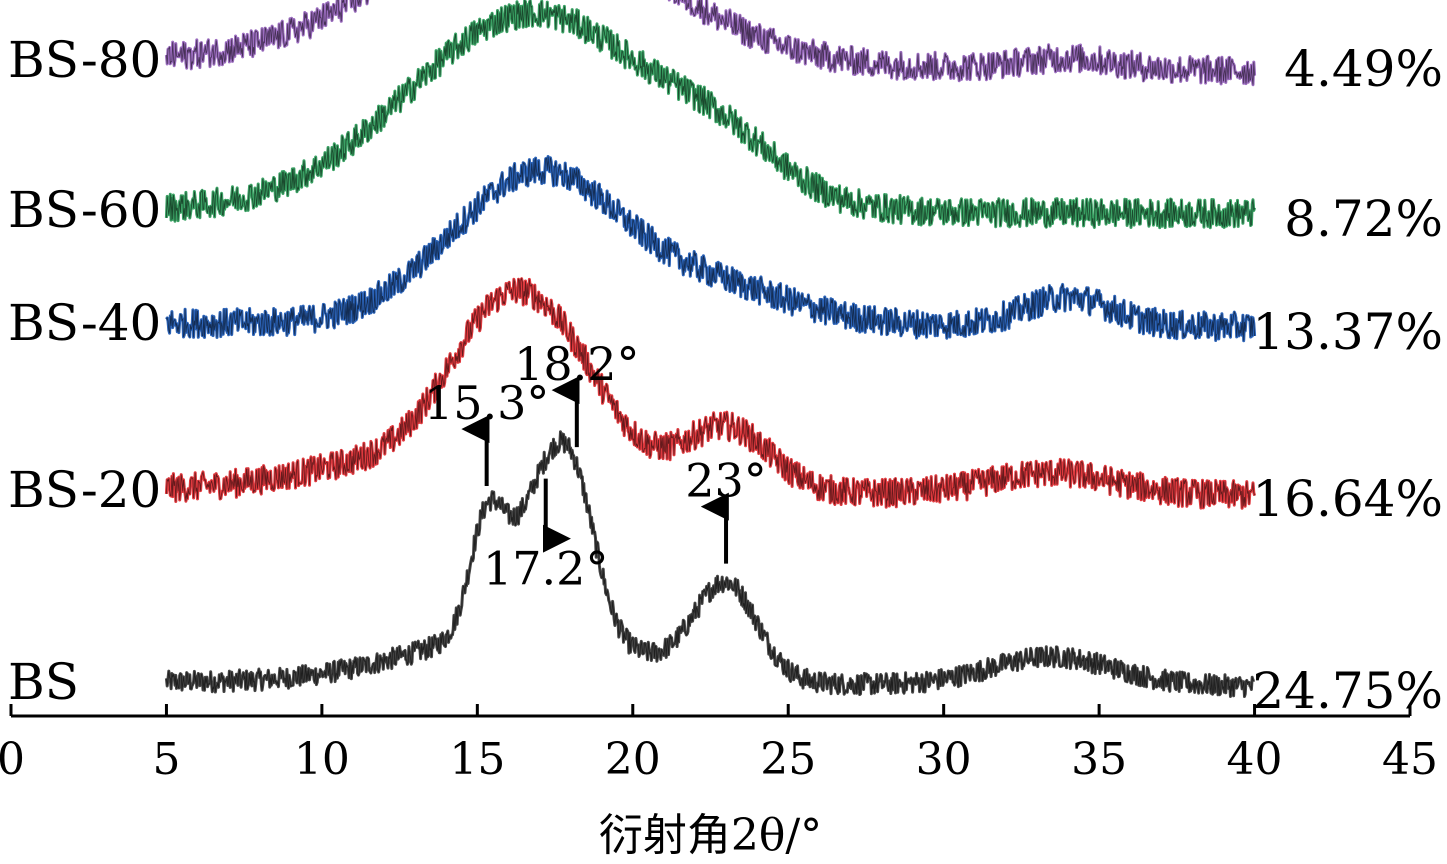 This screenshot has height=864, width=1447. I want to click on crystallinity-label-bs-60: 8.72%, so click(1363, 219).